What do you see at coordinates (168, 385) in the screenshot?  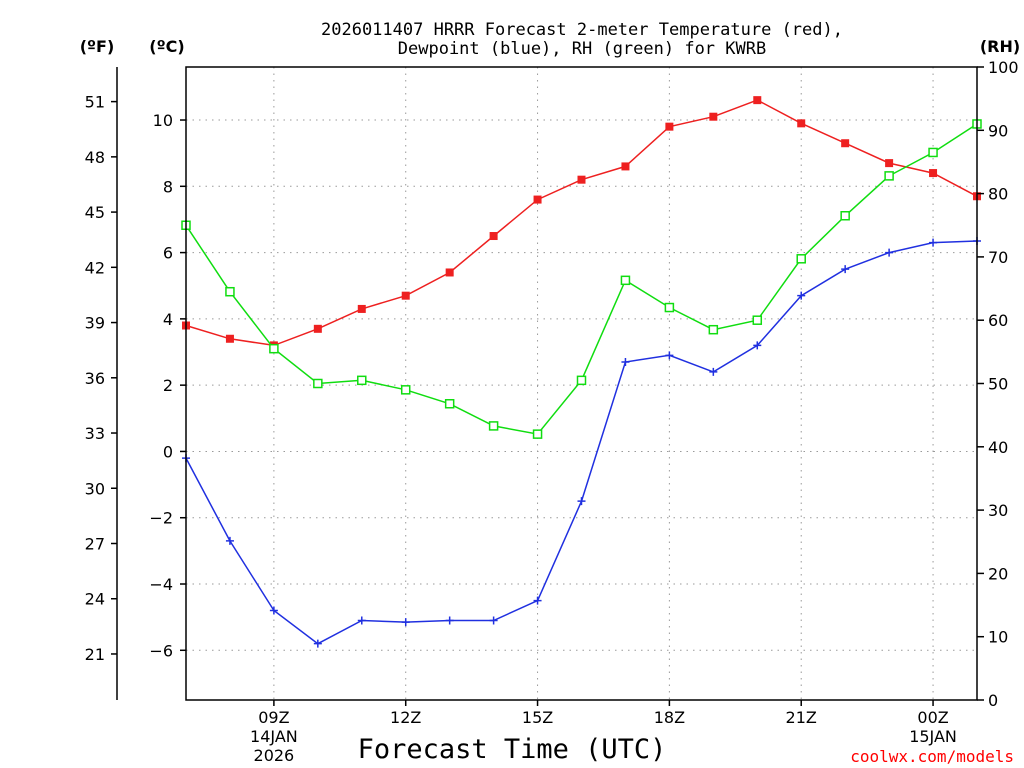 I see `celsius-tick-label: 2` at bounding box center [168, 385].